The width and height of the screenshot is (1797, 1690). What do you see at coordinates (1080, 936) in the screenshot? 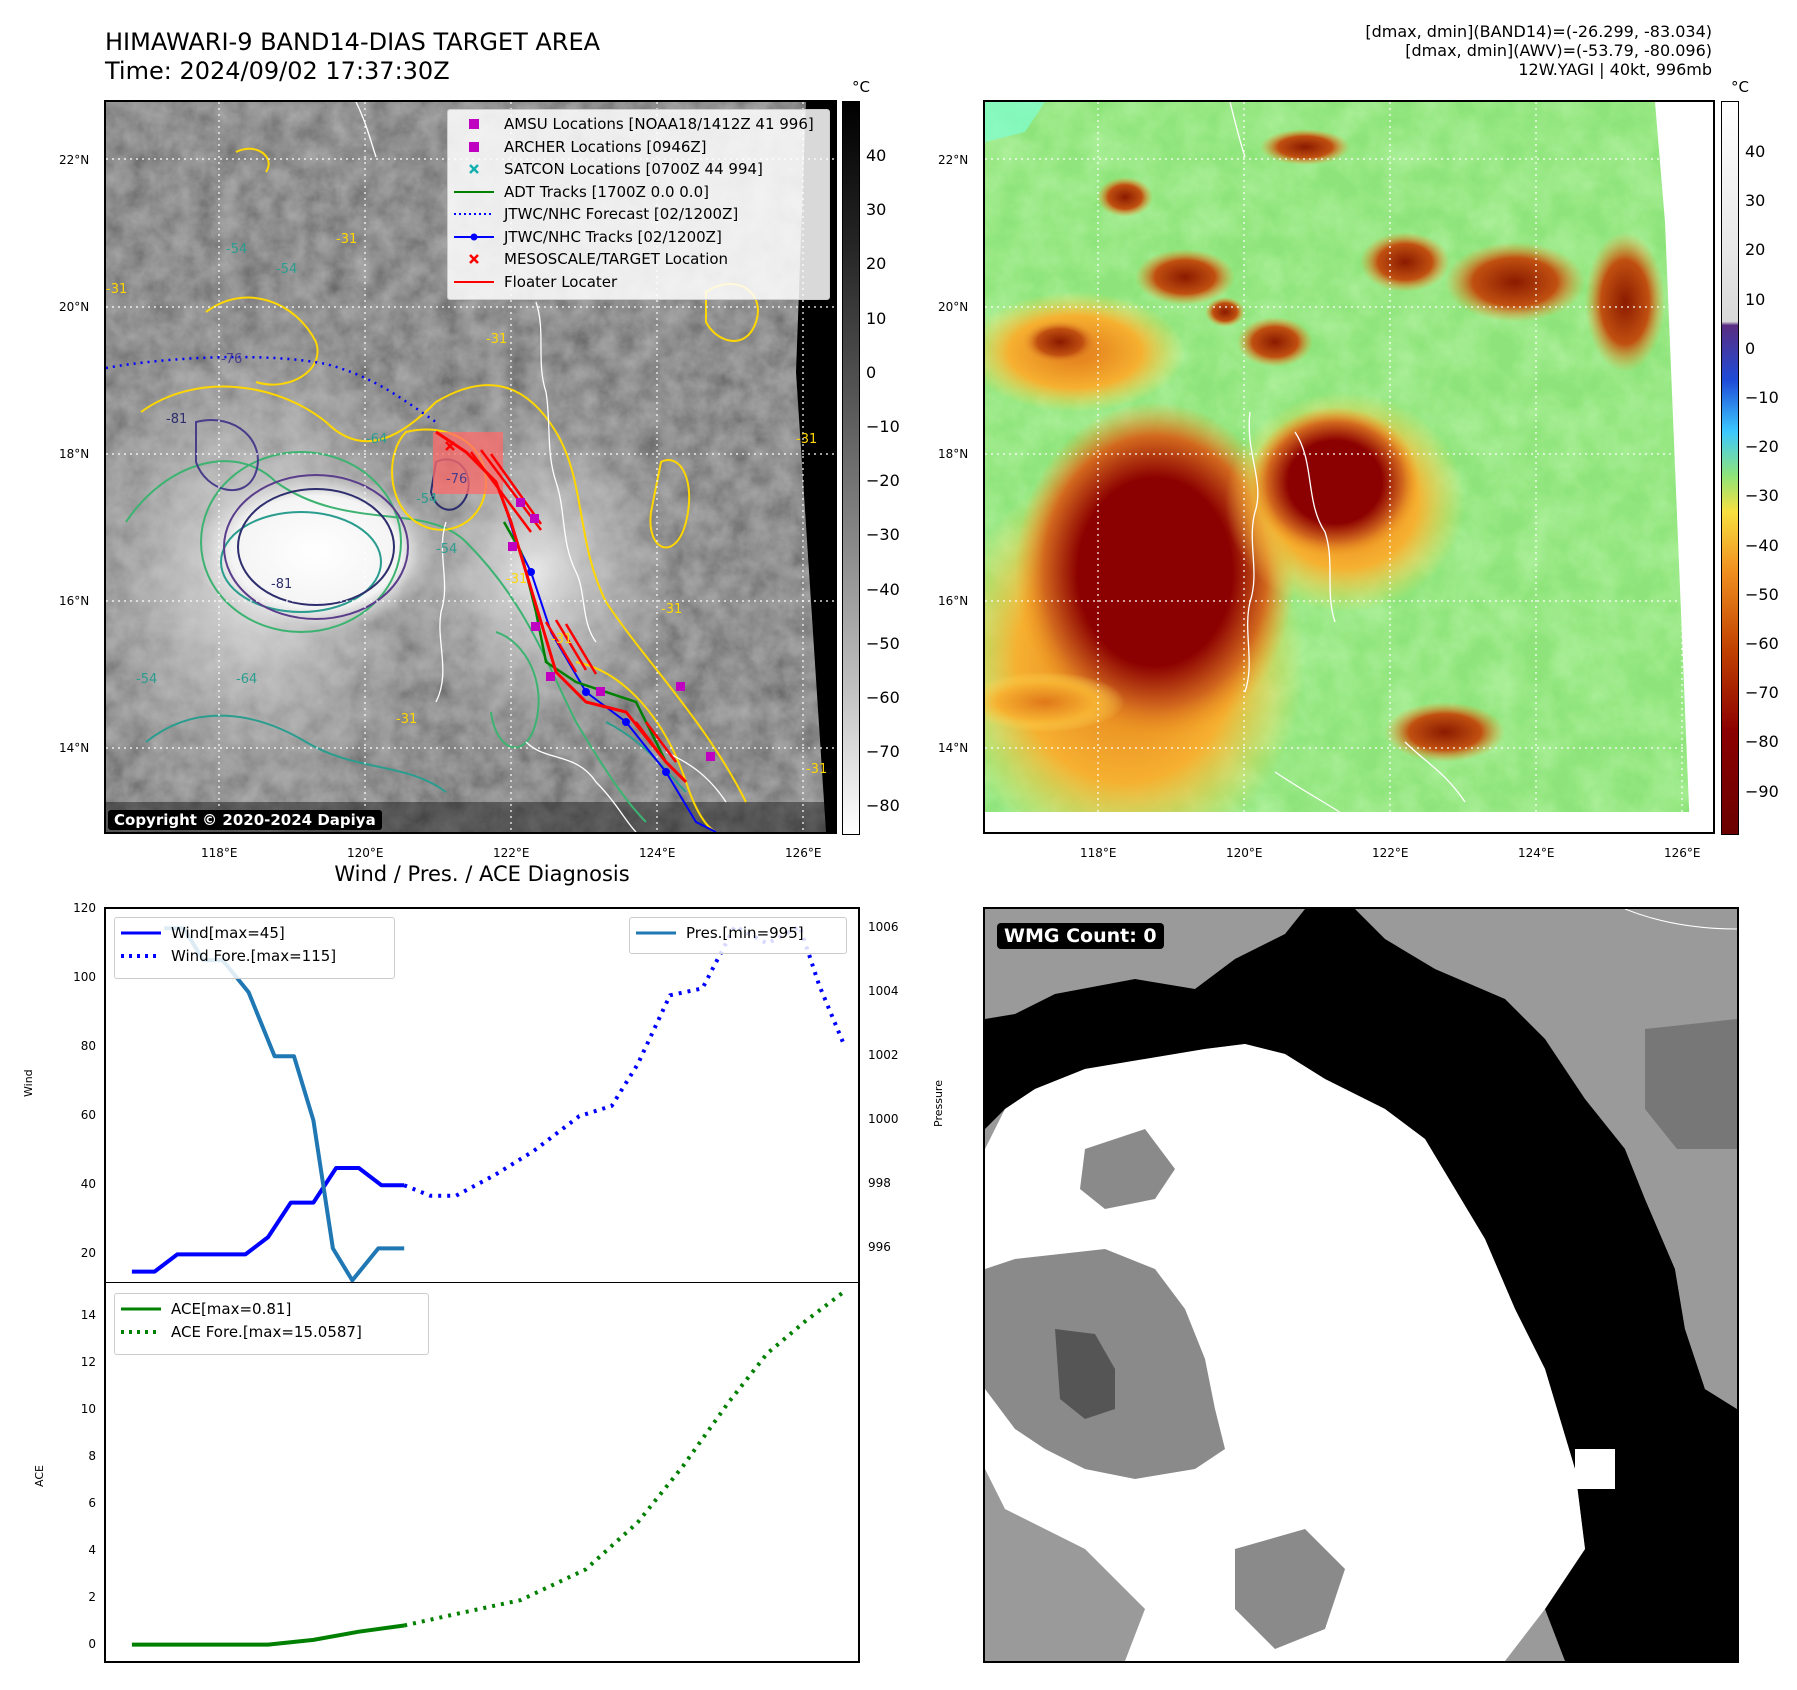
I see `wmg-count-label: WMG Count: 0` at bounding box center [1080, 936].